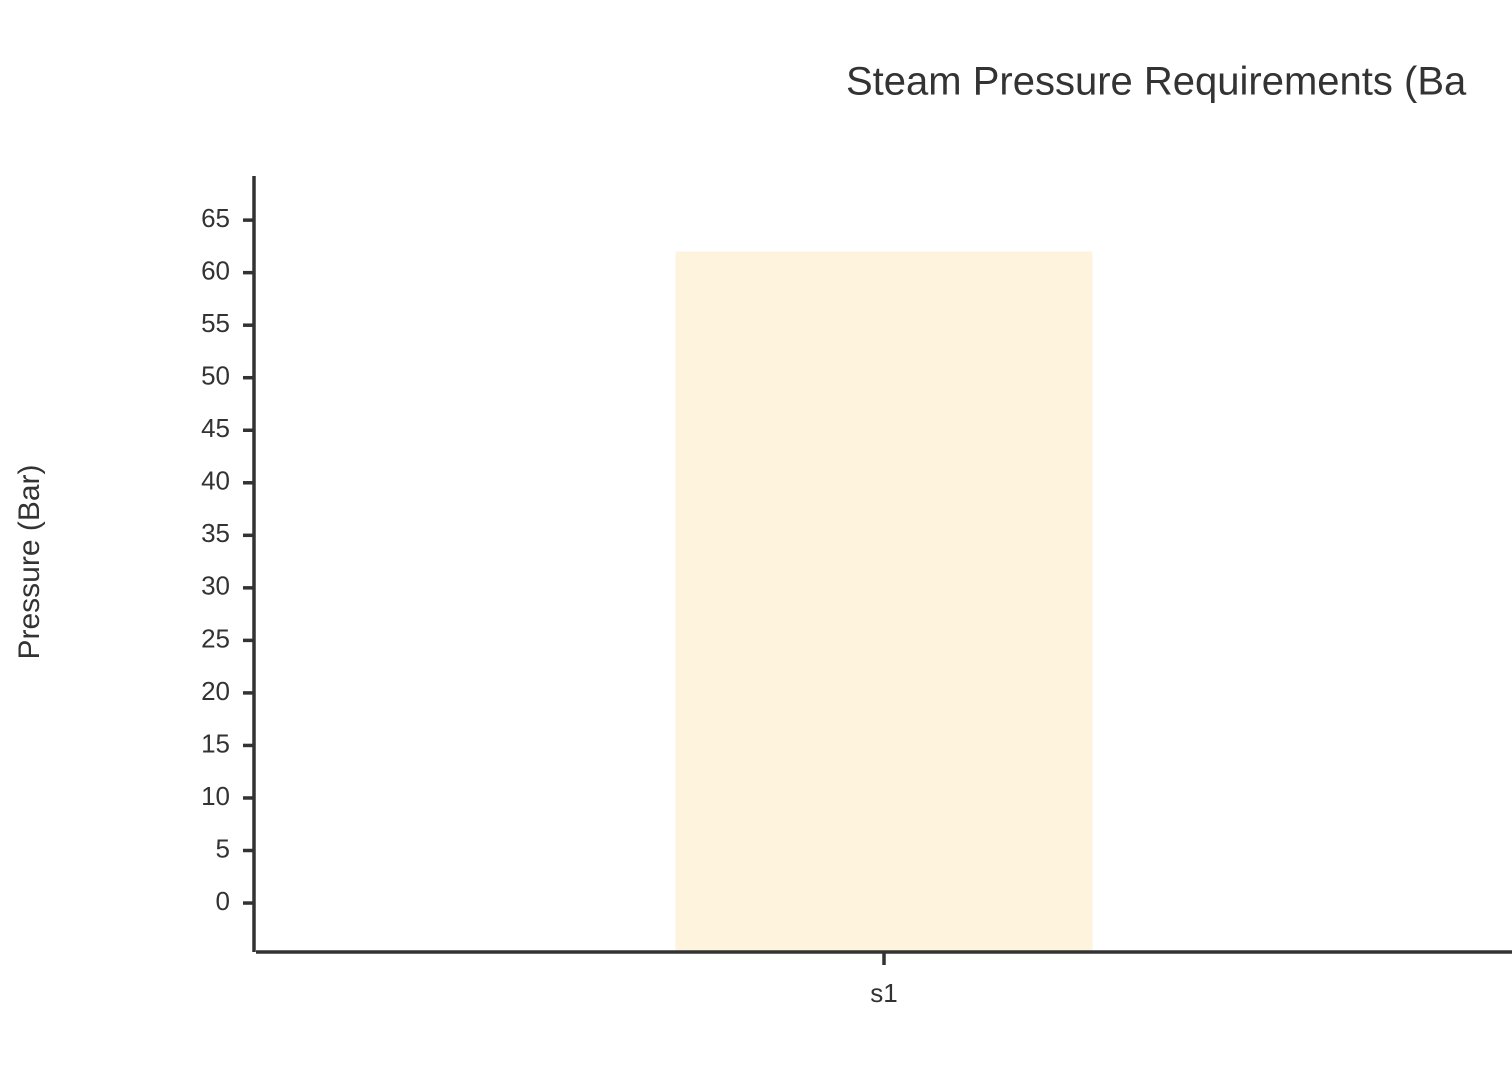  I want to click on y-tick-label: 10, so click(215, 796).